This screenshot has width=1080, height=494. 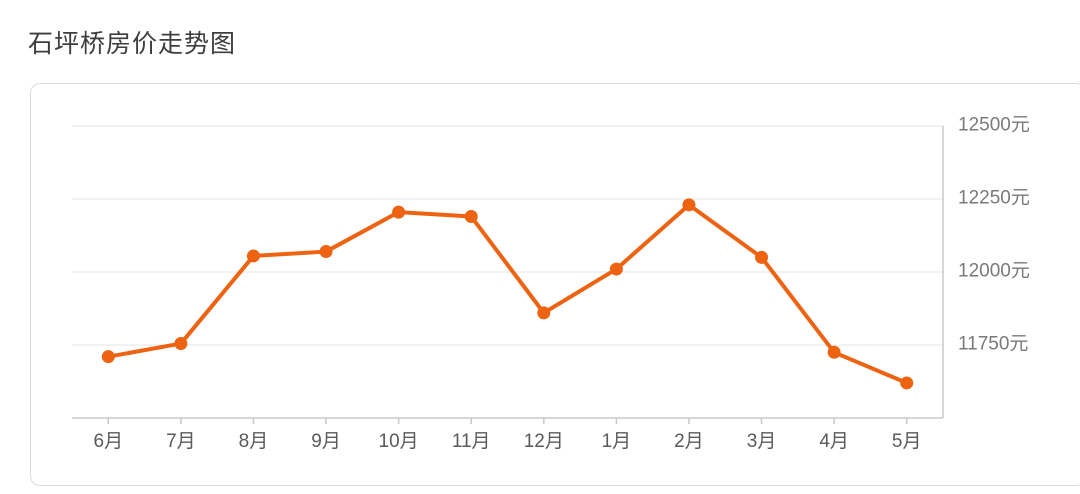 What do you see at coordinates (326, 441) in the screenshot?
I see `x-axis-label: 9月` at bounding box center [326, 441].